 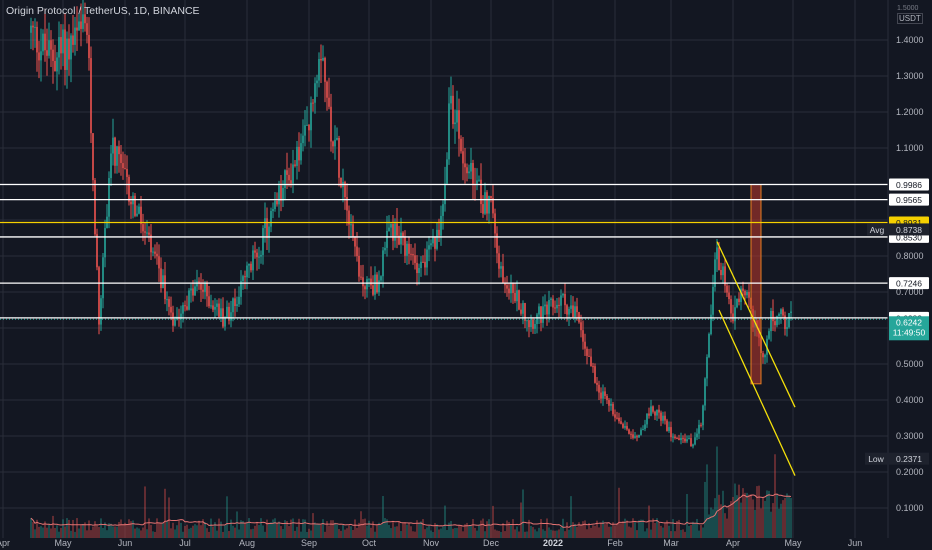 What do you see at coordinates (615, 543) in the screenshot?
I see `x-tick-label: Feb` at bounding box center [615, 543].